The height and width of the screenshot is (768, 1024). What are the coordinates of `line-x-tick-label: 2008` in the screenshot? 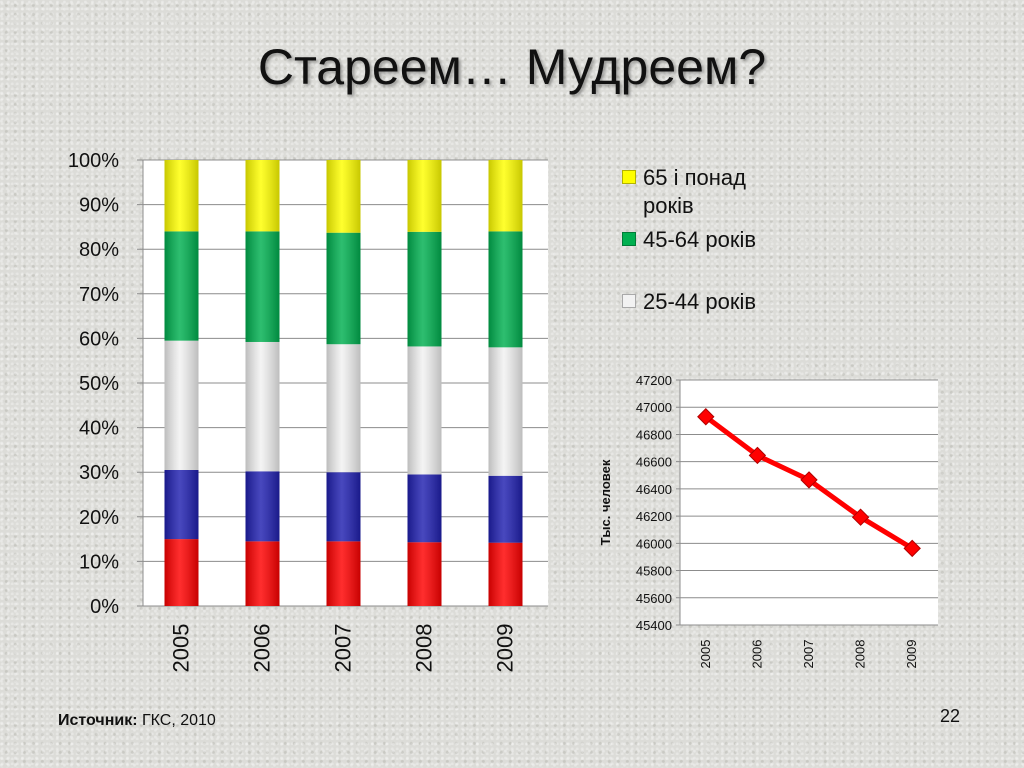 It's located at (860, 654).